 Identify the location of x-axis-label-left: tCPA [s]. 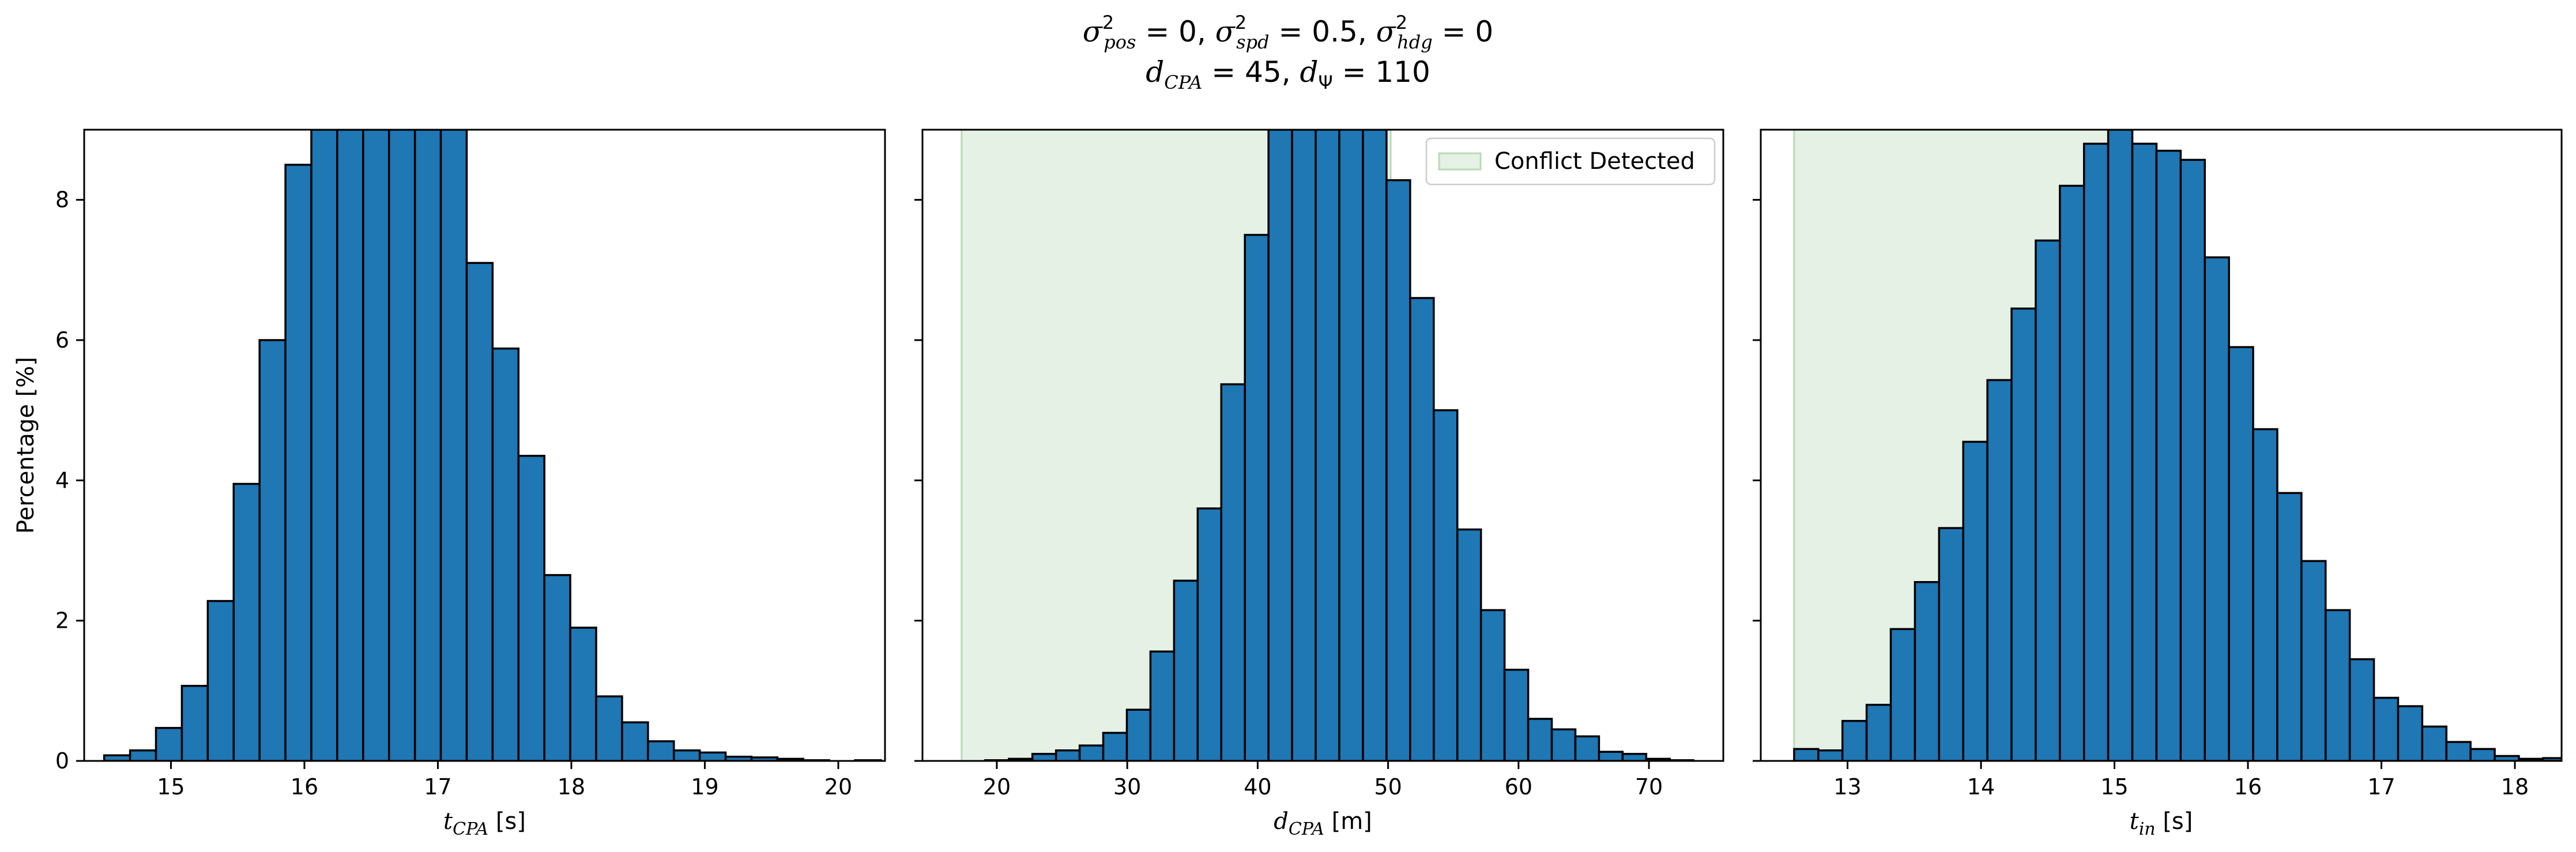
(484, 824).